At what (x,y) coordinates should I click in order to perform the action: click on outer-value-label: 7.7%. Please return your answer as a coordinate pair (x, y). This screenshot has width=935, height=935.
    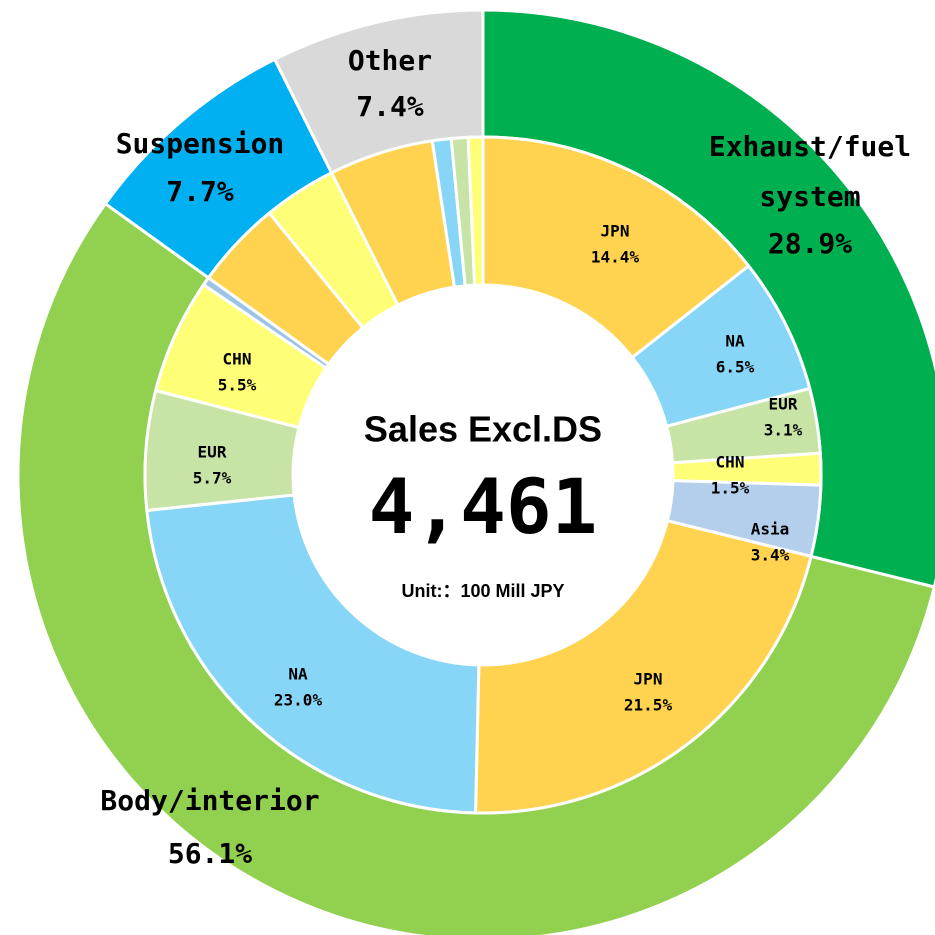
    Looking at the image, I should click on (200, 191).